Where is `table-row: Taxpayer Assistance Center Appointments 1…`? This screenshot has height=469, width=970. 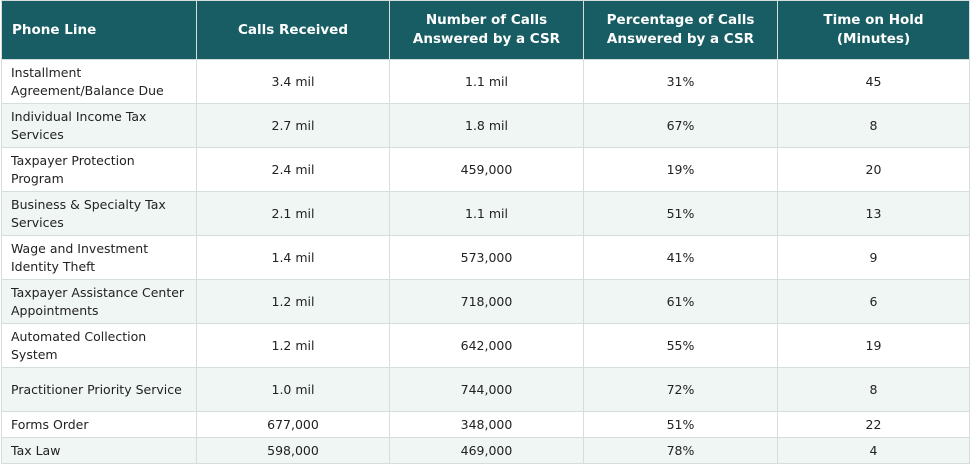
table-row: Taxpayer Assistance Center Appointments 1… is located at coordinates (485, 301).